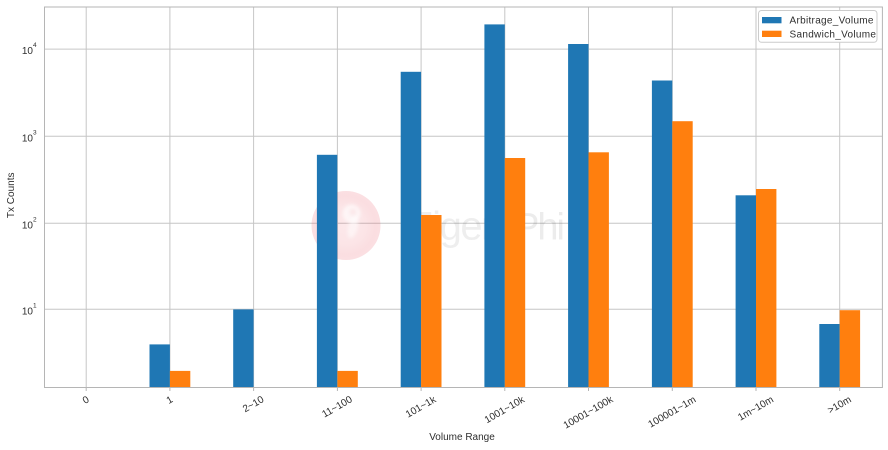 The width and height of the screenshot is (888, 450). What do you see at coordinates (35, 132) in the screenshot?
I see `svg-text: 3` at bounding box center [35, 132].